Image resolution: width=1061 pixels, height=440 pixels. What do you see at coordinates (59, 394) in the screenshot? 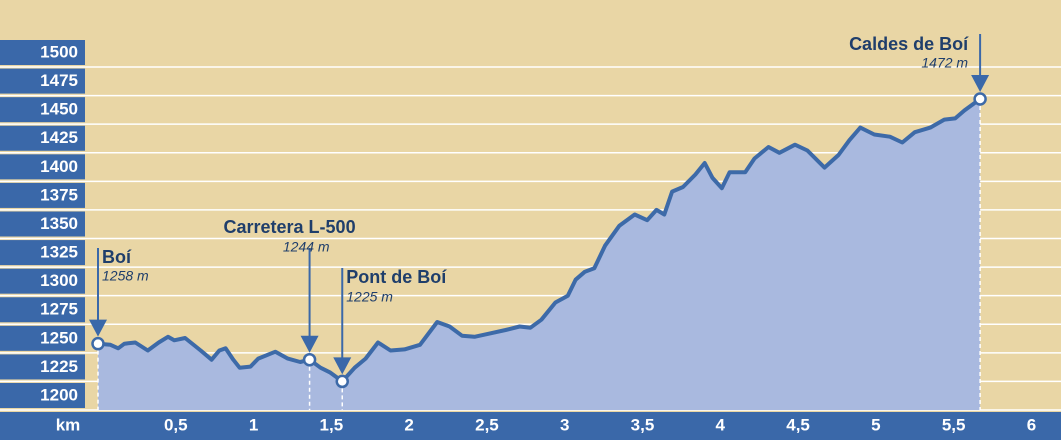
I see `y-tick-label: 1200` at bounding box center [59, 394].